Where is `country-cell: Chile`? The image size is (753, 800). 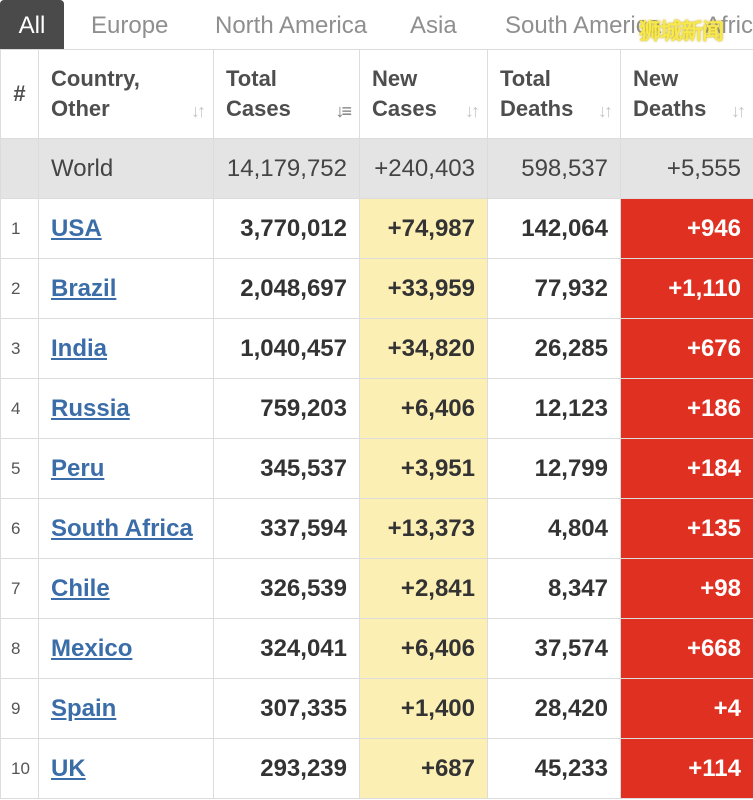
country-cell: Chile is located at coordinates (126, 588).